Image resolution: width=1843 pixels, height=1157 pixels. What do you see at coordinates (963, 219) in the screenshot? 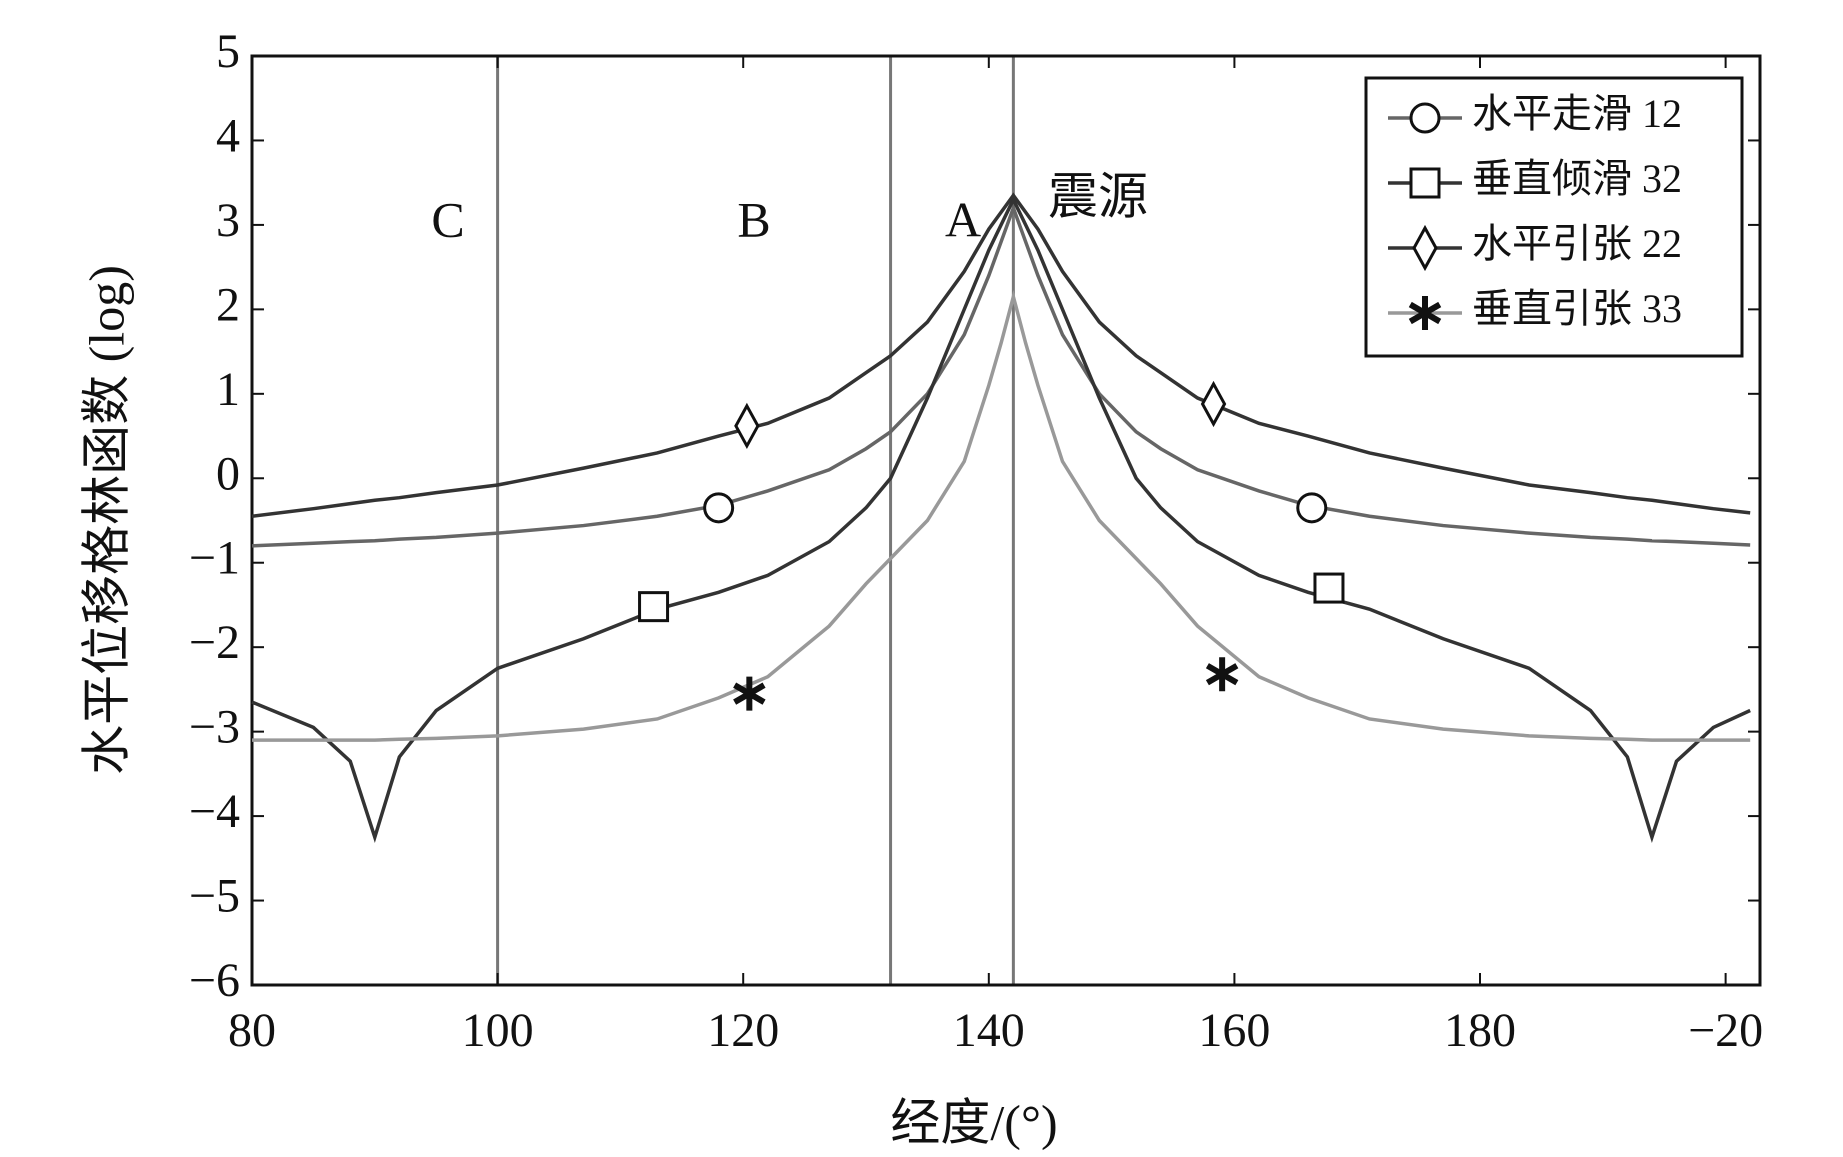
I see `region-label: A` at bounding box center [963, 219].